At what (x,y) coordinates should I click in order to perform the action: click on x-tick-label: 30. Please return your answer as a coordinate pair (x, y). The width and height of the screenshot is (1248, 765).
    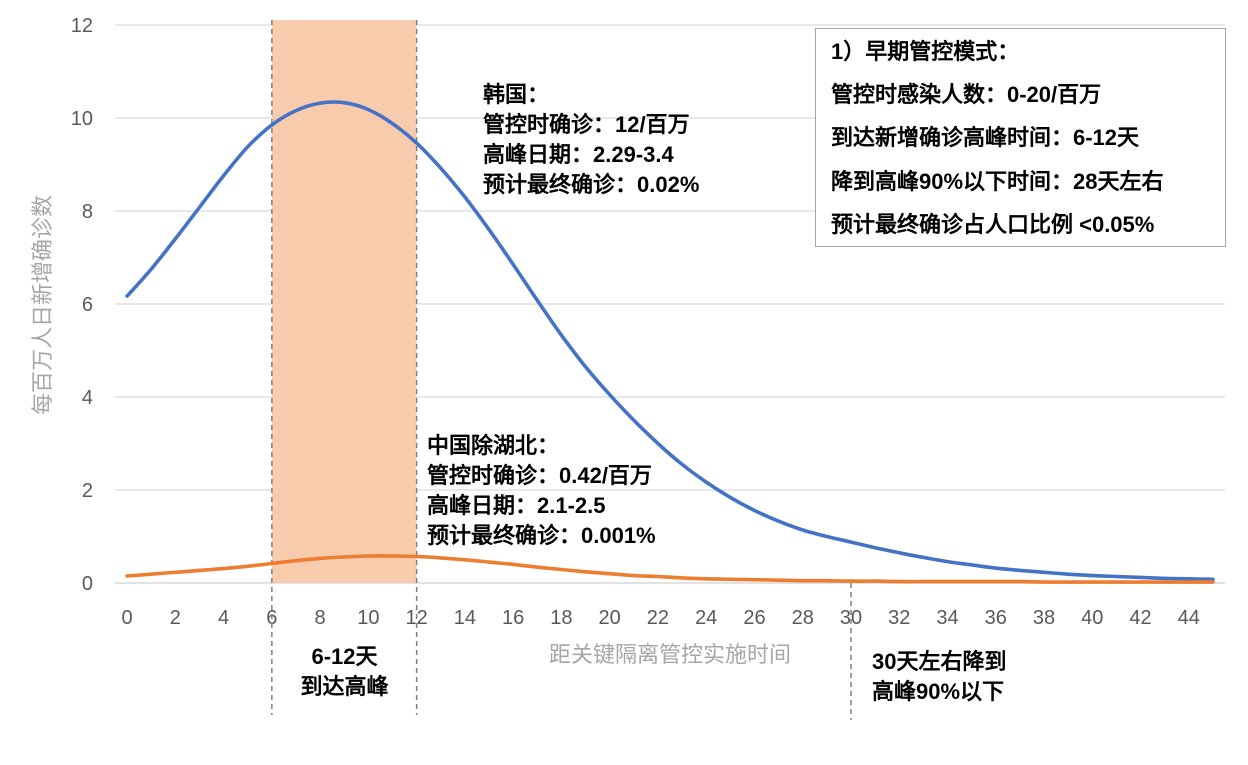
    Looking at the image, I should click on (851, 618).